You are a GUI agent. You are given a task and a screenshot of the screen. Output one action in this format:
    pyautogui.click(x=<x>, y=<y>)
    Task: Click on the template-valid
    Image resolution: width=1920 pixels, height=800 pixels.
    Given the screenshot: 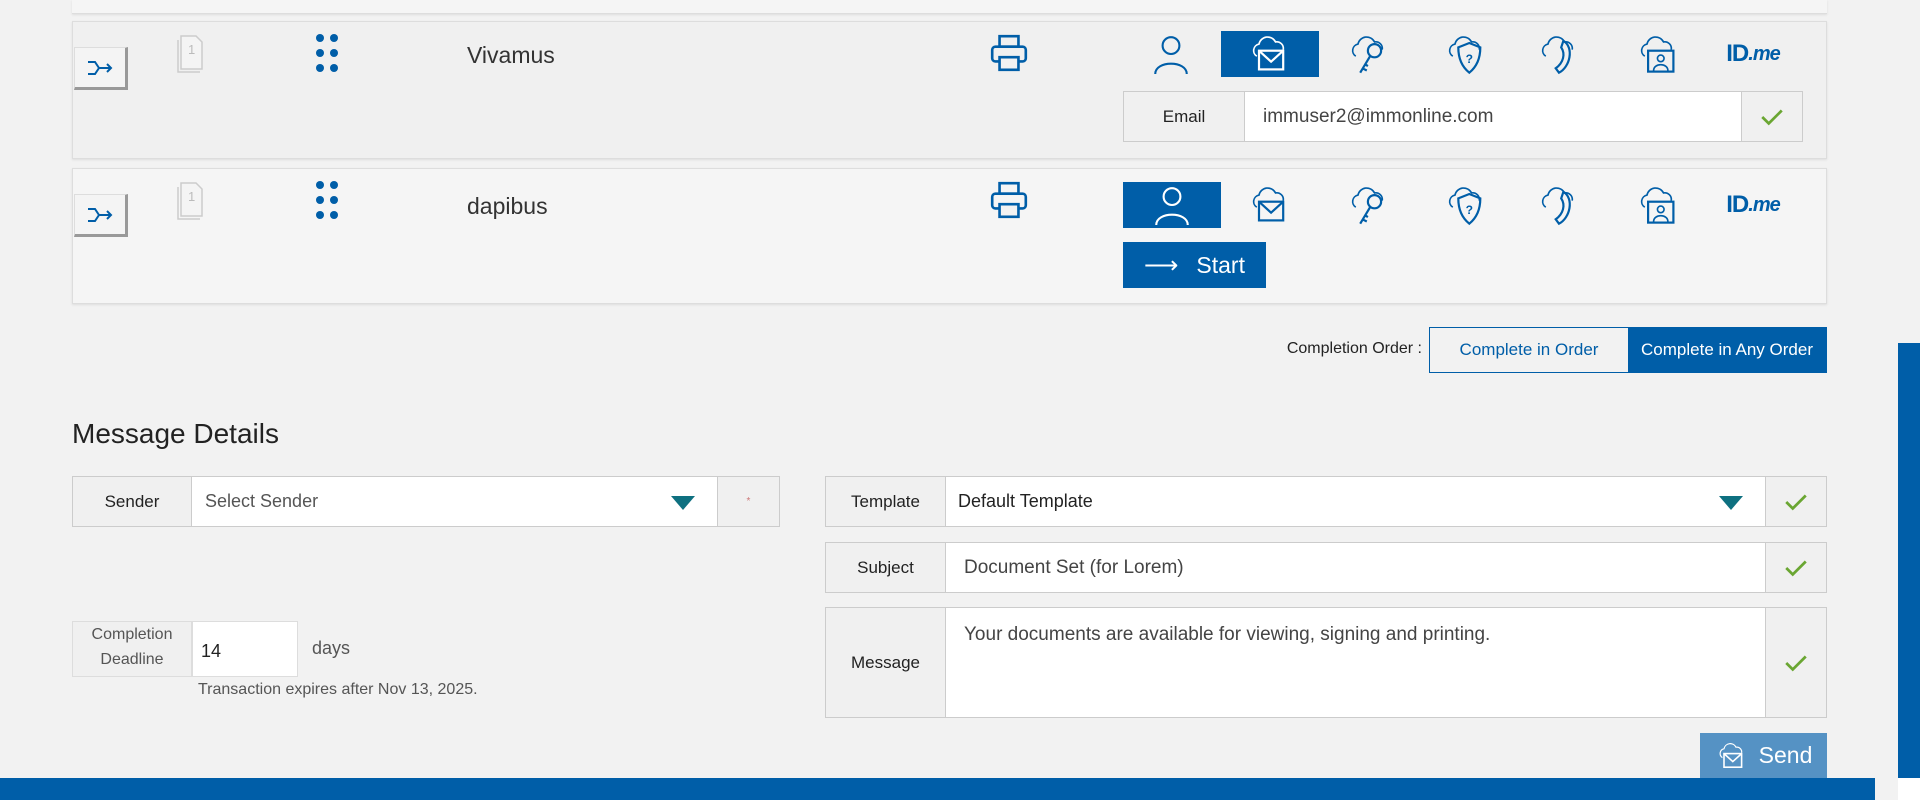 What is the action you would take?
    pyautogui.click(x=1795, y=501)
    